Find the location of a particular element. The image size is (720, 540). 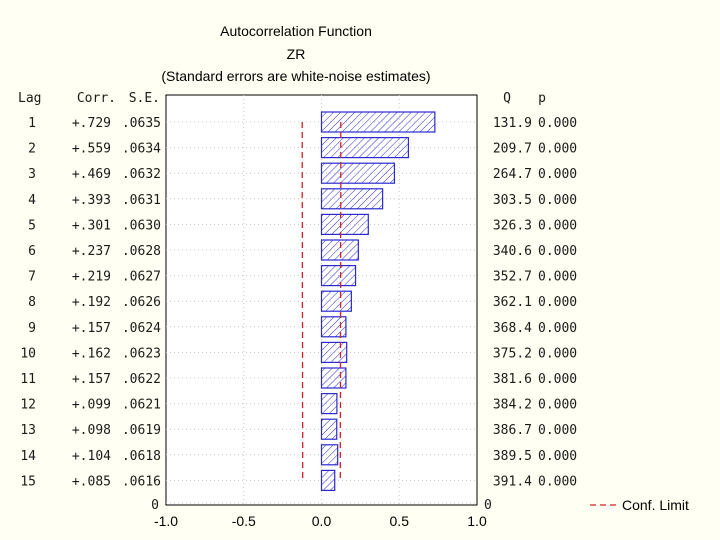

x-tick-label: 0.5 is located at coordinates (400, 521).